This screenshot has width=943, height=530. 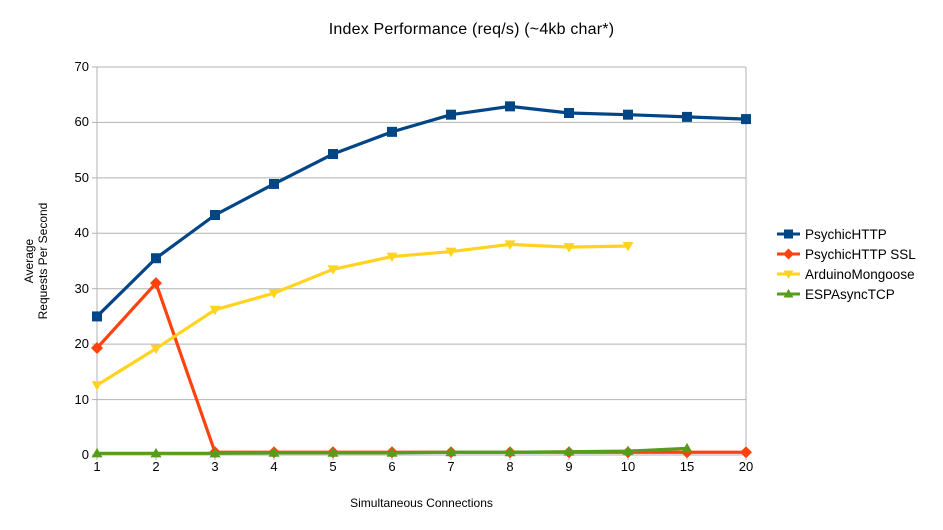 What do you see at coordinates (687, 466) in the screenshot?
I see `x-tick-label: 15` at bounding box center [687, 466].